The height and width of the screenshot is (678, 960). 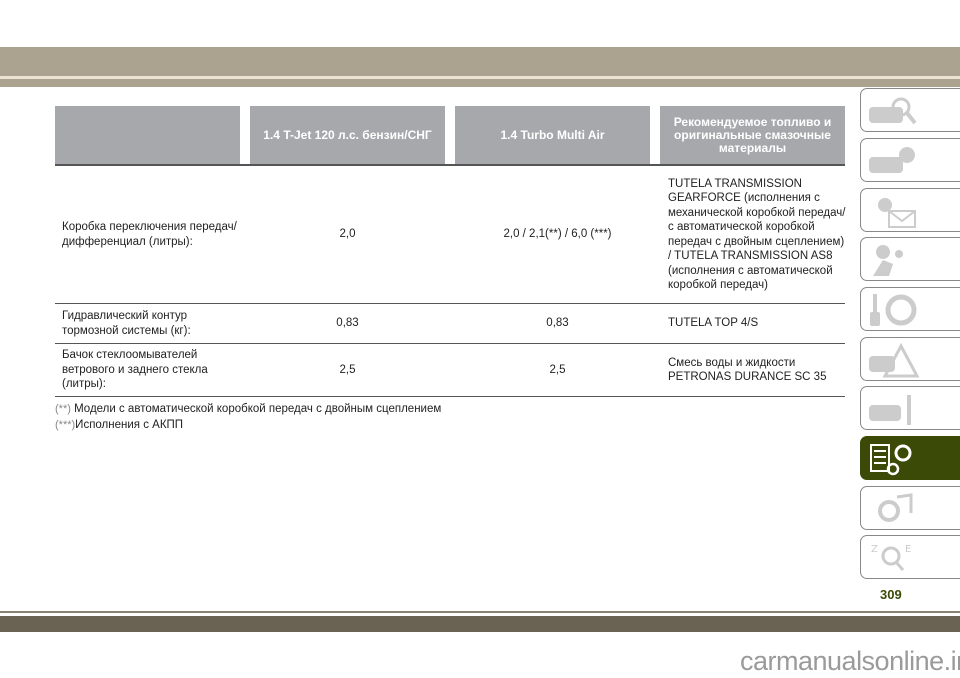 I want to click on value-product: TUTELA TOP 4/S, so click(x=713, y=323).